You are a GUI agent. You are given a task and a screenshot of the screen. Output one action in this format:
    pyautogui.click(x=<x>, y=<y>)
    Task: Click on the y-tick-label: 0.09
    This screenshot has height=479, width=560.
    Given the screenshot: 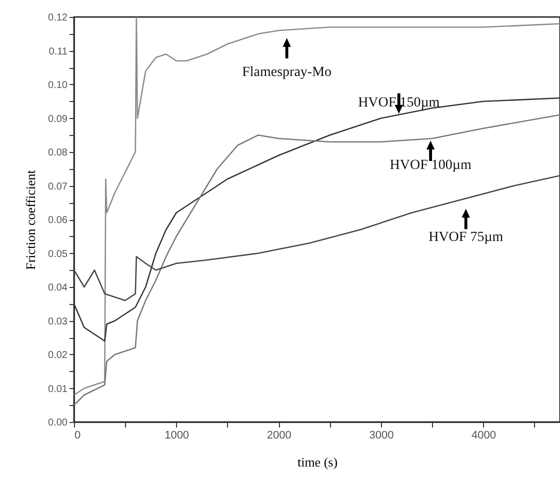 What is the action you would take?
    pyautogui.click(x=58, y=119)
    